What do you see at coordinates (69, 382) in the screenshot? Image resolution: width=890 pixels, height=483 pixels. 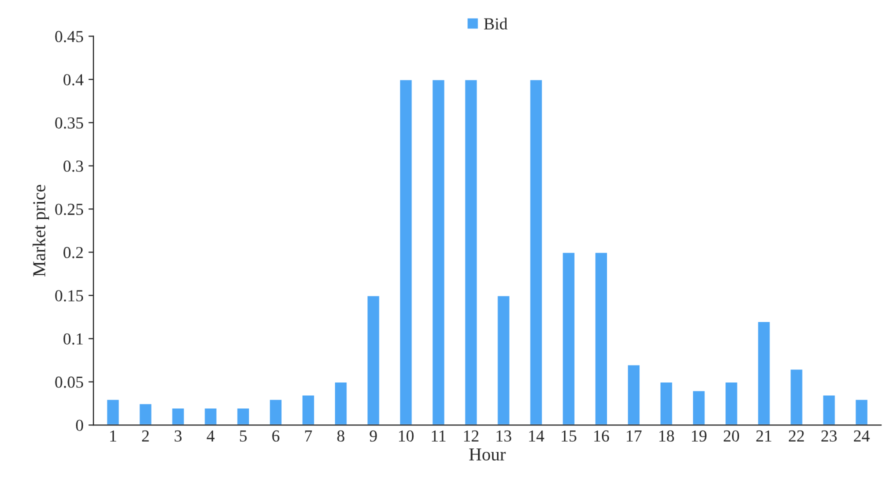 I see `y-tick-label: 0.05` at bounding box center [69, 382].